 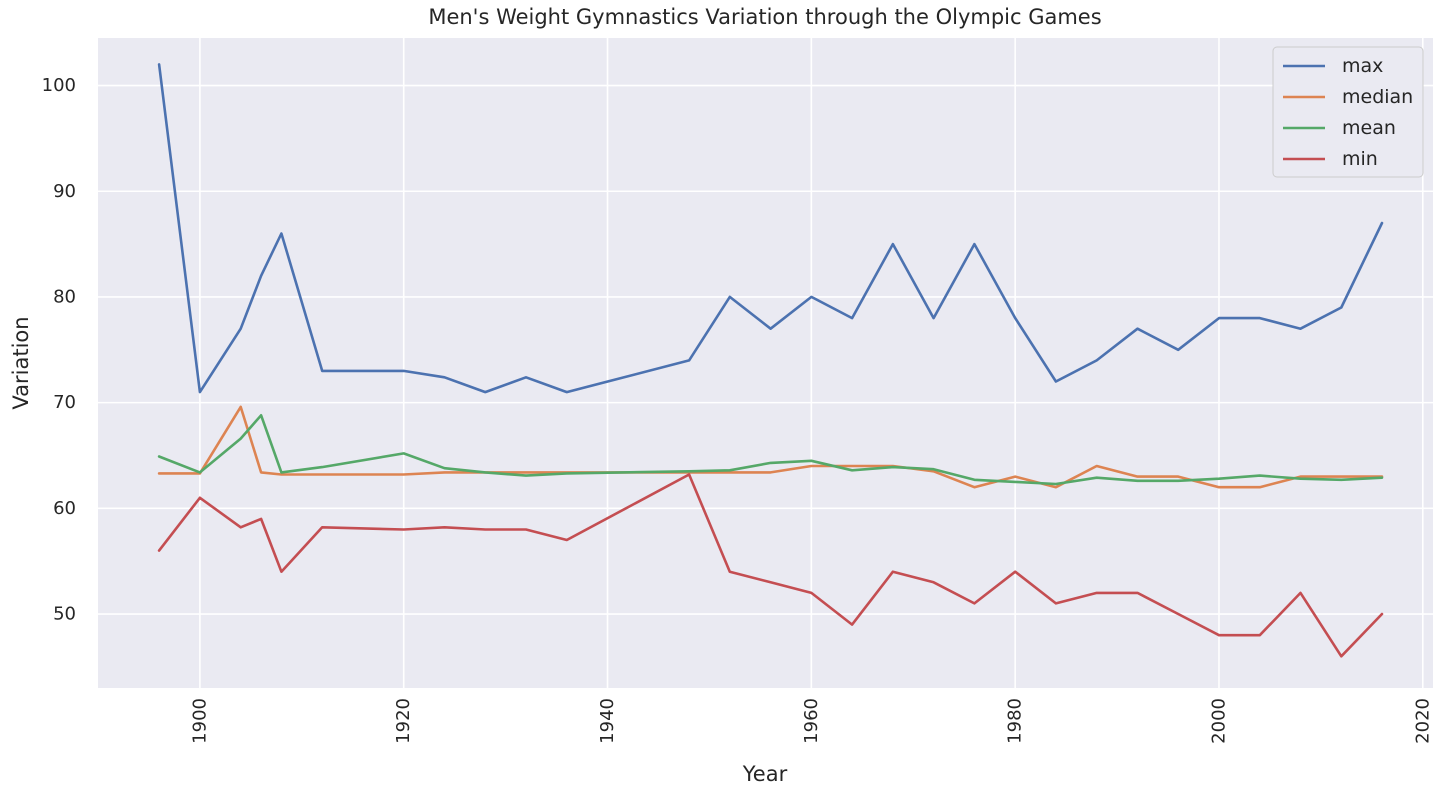 What do you see at coordinates (64, 508) in the screenshot?
I see `y-tick-label: 60` at bounding box center [64, 508].